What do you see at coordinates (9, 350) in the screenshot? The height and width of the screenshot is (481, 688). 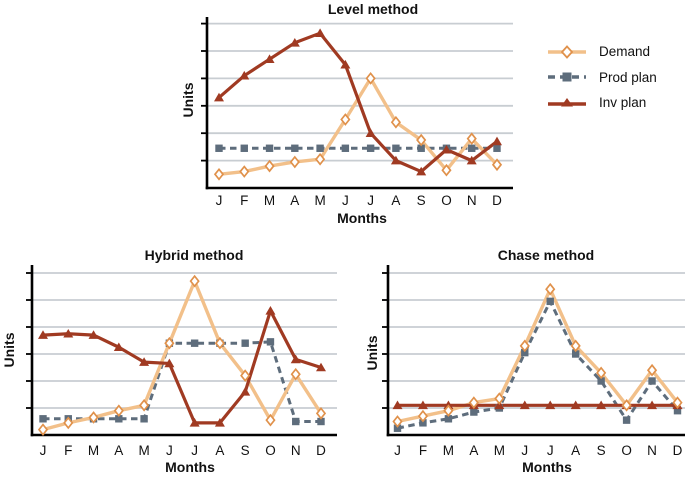 I see `y-axis-label-hybrid: Units` at bounding box center [9, 350].